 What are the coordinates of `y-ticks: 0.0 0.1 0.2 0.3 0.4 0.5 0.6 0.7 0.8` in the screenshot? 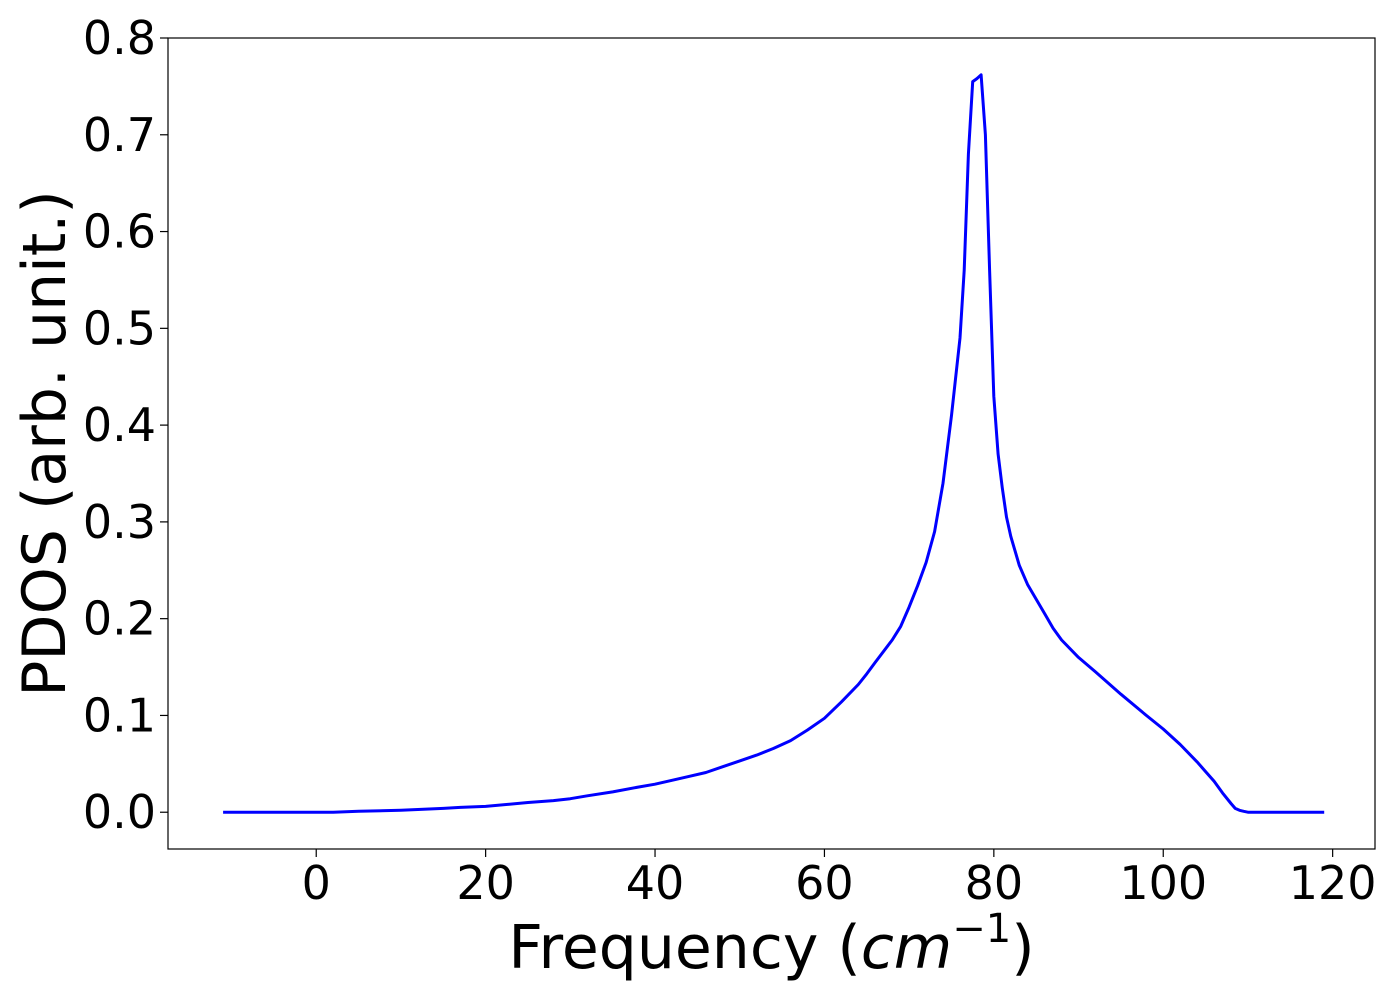 It's located at (125, 425).